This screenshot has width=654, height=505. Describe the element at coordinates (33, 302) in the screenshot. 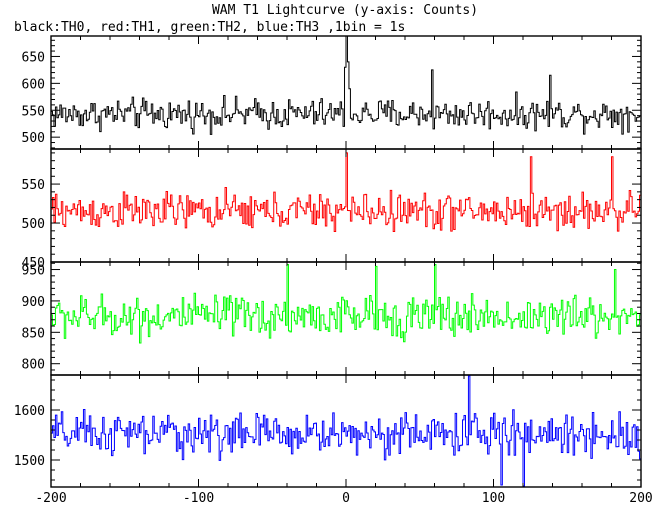

I see `y-tick-label: 900` at that location.